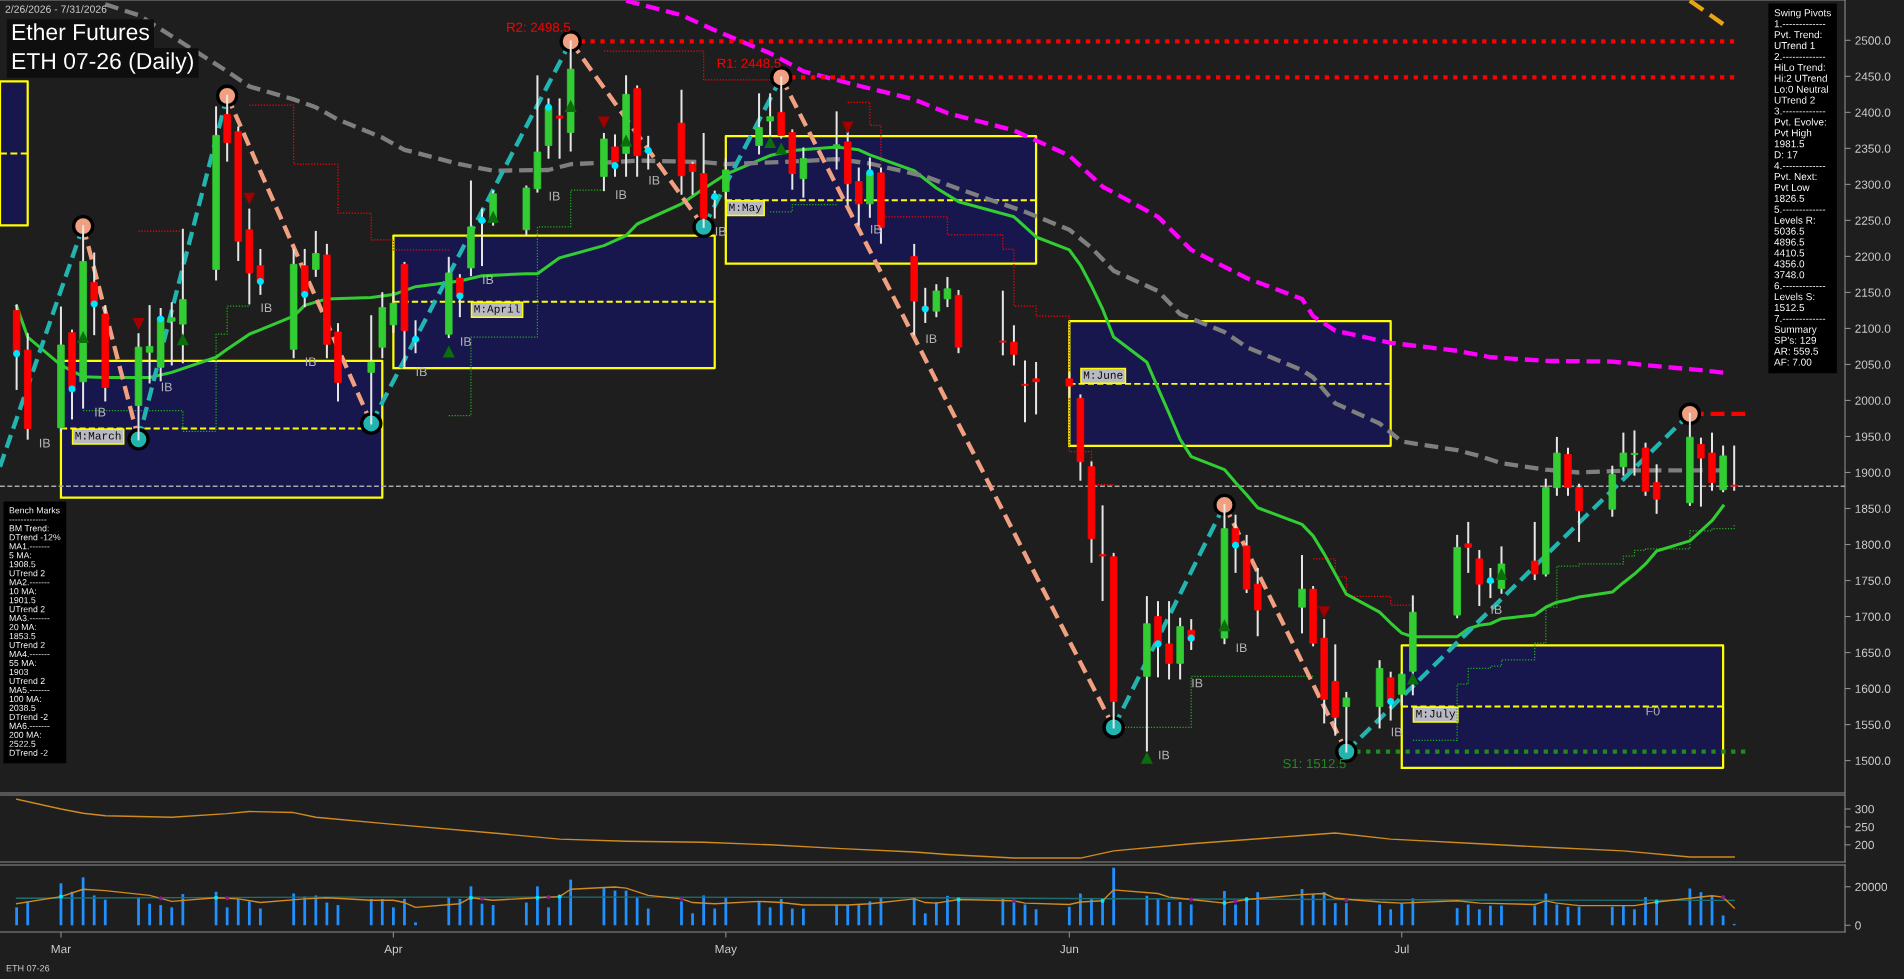 The width and height of the screenshot is (1904, 979). What do you see at coordinates (745, 208) in the screenshot?
I see `series-label: M:May` at bounding box center [745, 208].